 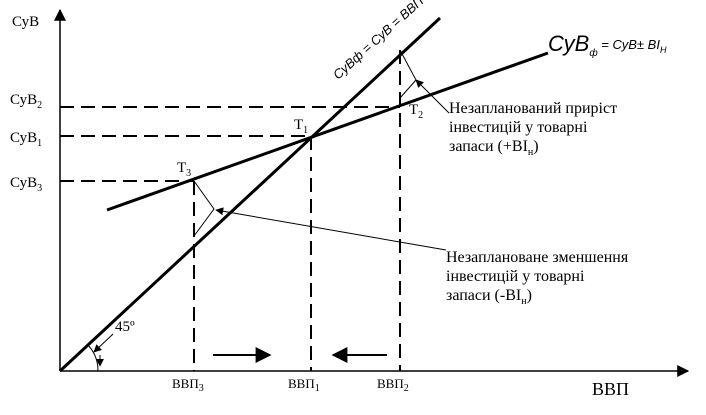 I want to click on gap-triangle-upper, so click(x=408, y=74).